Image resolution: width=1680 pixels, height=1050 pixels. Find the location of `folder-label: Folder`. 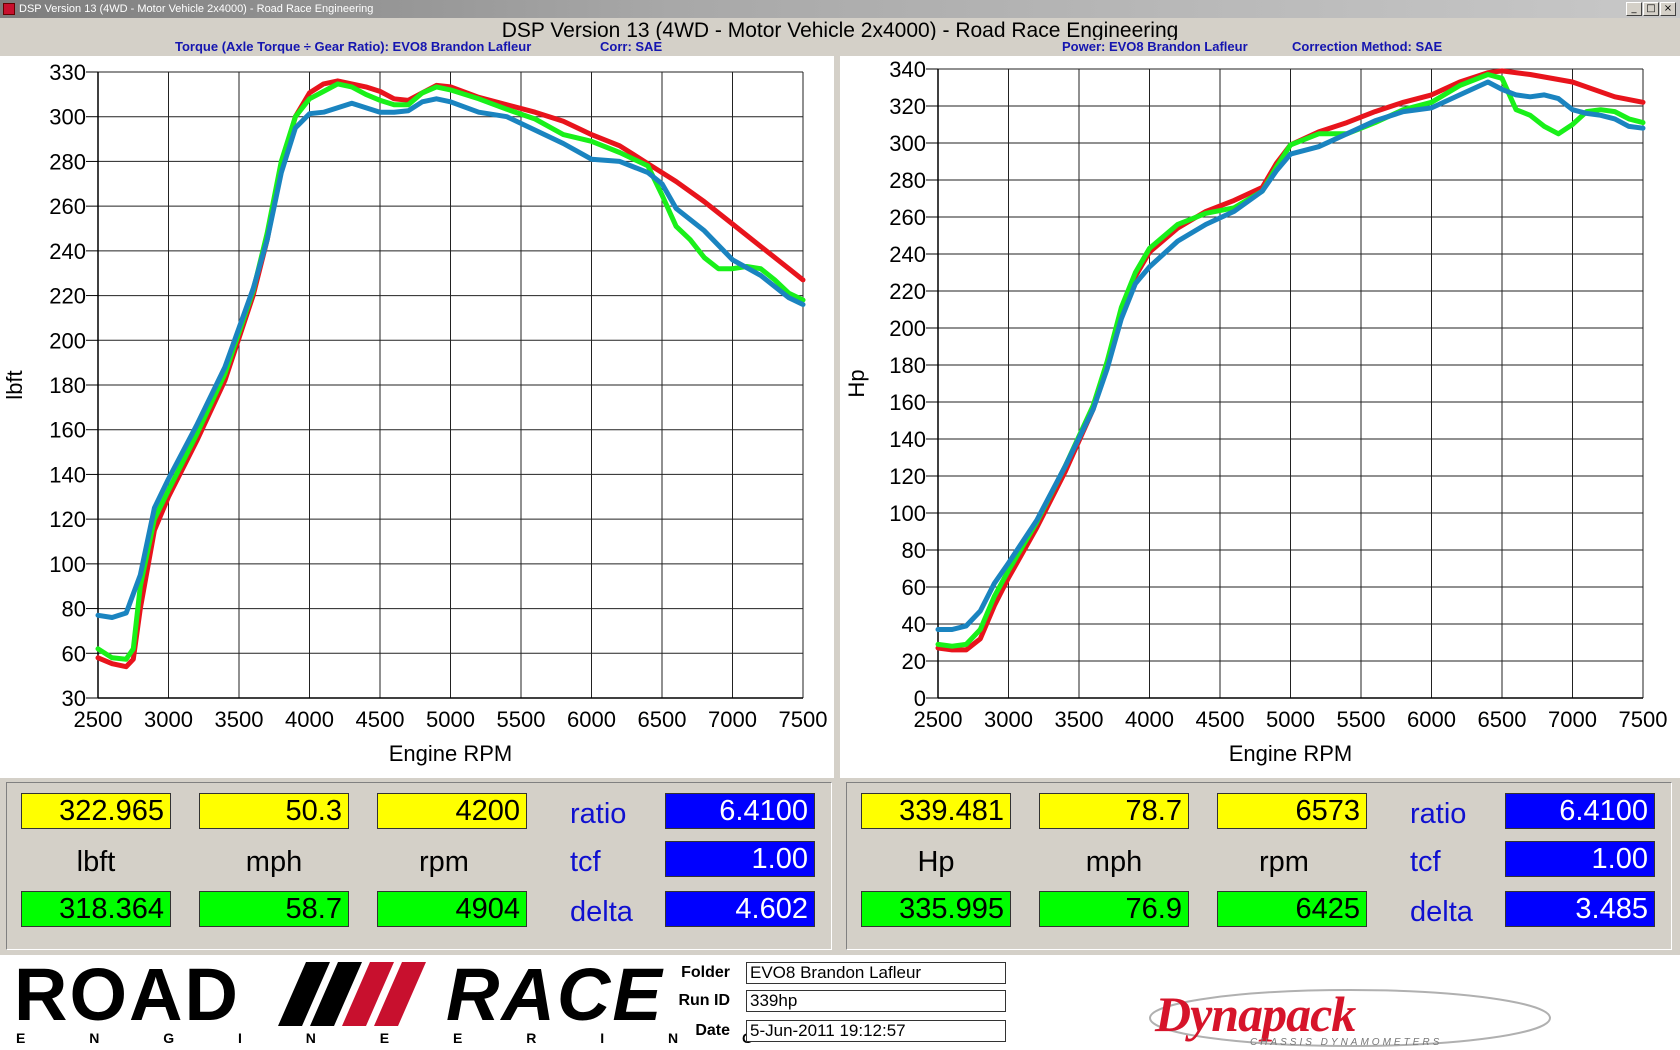

folder-label: Folder is located at coordinates (705, 972).